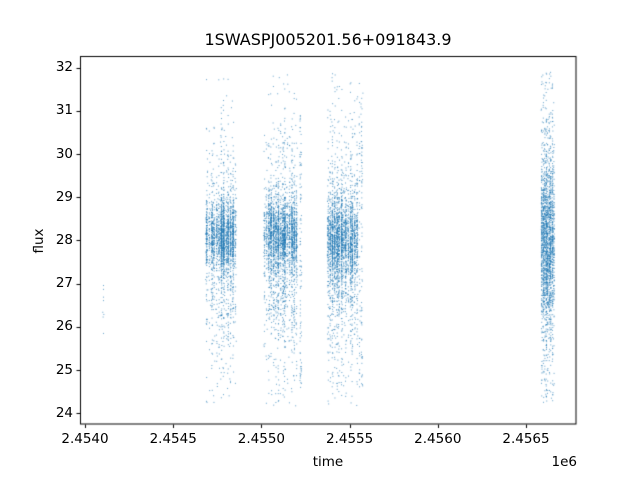 The height and width of the screenshot is (480, 640). What do you see at coordinates (564, 462) in the screenshot?
I see `x-axis-offset-label: 1e6` at bounding box center [564, 462].